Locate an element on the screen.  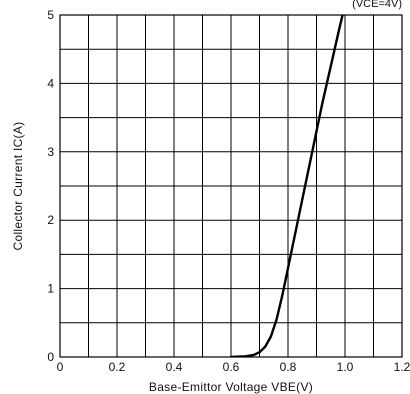
y-tick-label: 0 is located at coordinates (50, 357).